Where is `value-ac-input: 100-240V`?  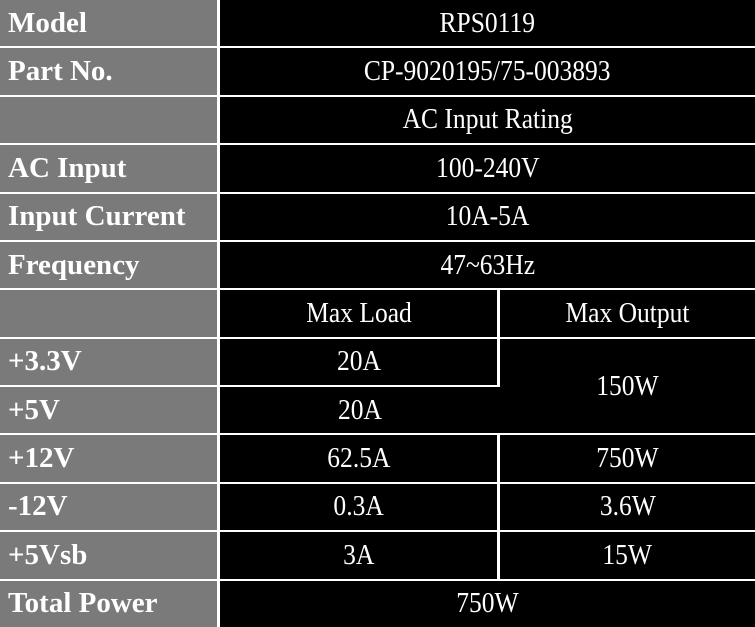
value-ac-input: 100-240V is located at coordinates (487, 167).